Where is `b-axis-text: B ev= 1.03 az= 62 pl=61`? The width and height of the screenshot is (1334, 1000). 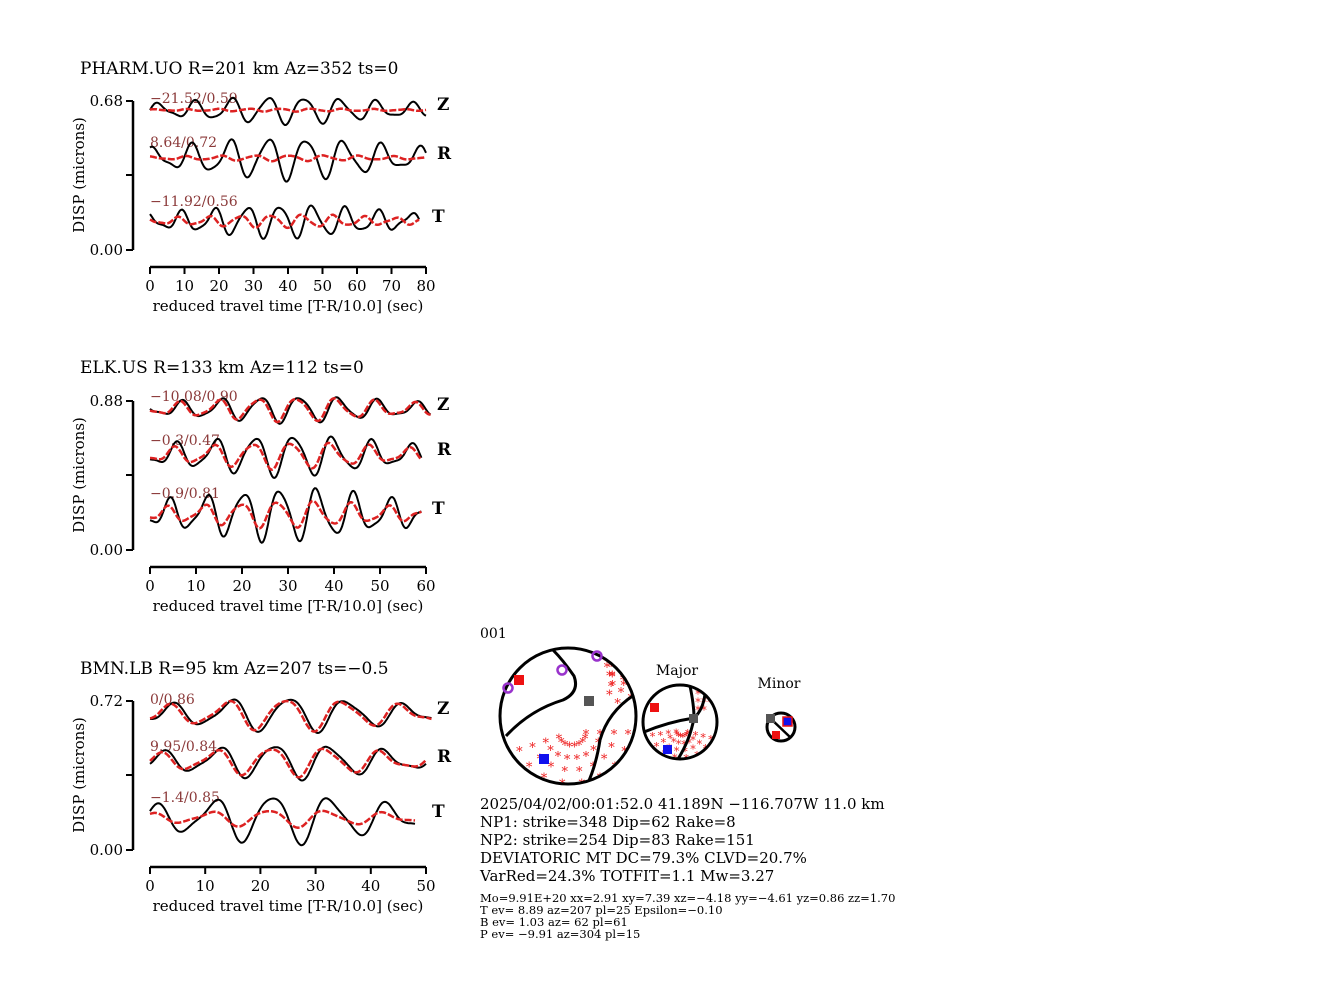
b-axis-text: B ev= 1.03 az= 62 pl=61 is located at coordinates (554, 922).